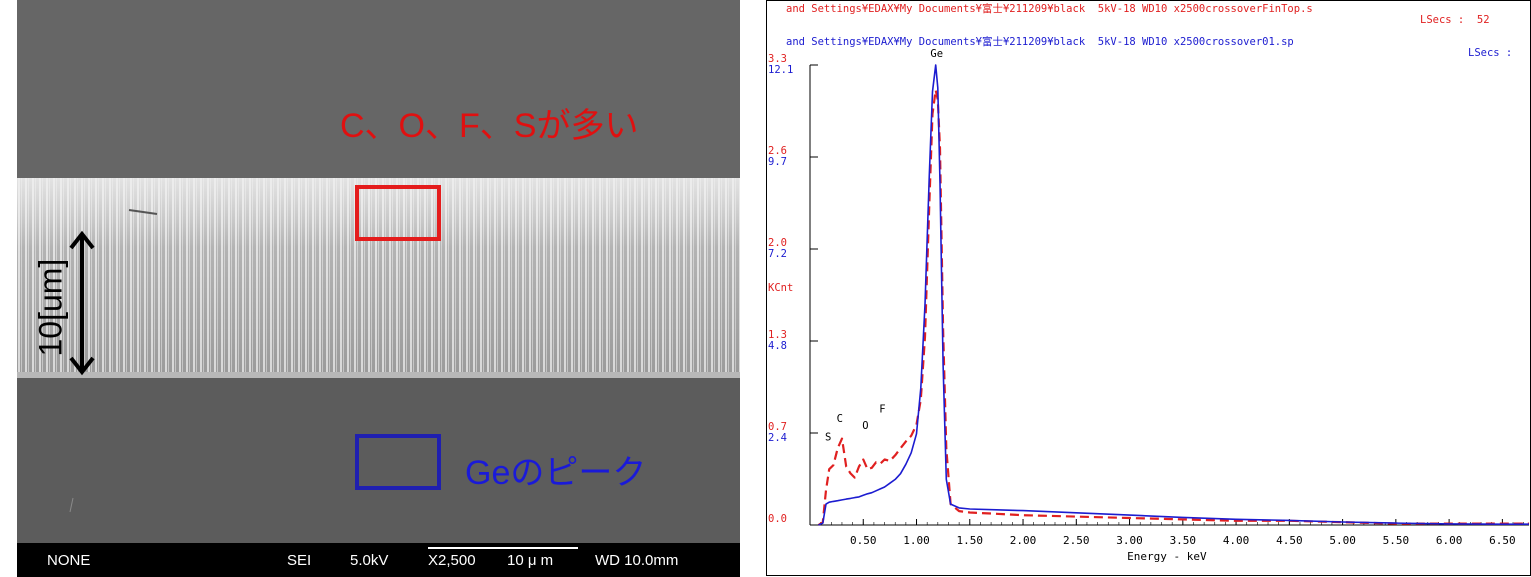 The width and height of the screenshot is (1531, 577). Describe the element at coordinates (398, 213) in the screenshot. I see `red-region-box` at that location.